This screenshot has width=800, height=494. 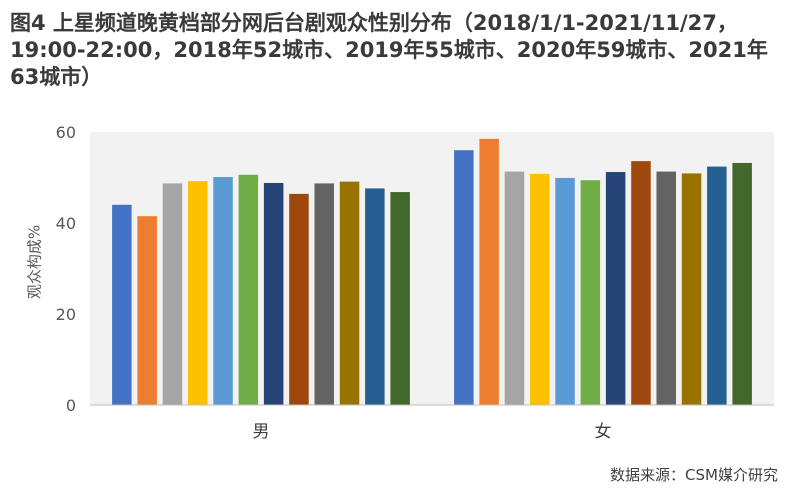 I want to click on y-tick-label: 20, so click(x=66, y=314).